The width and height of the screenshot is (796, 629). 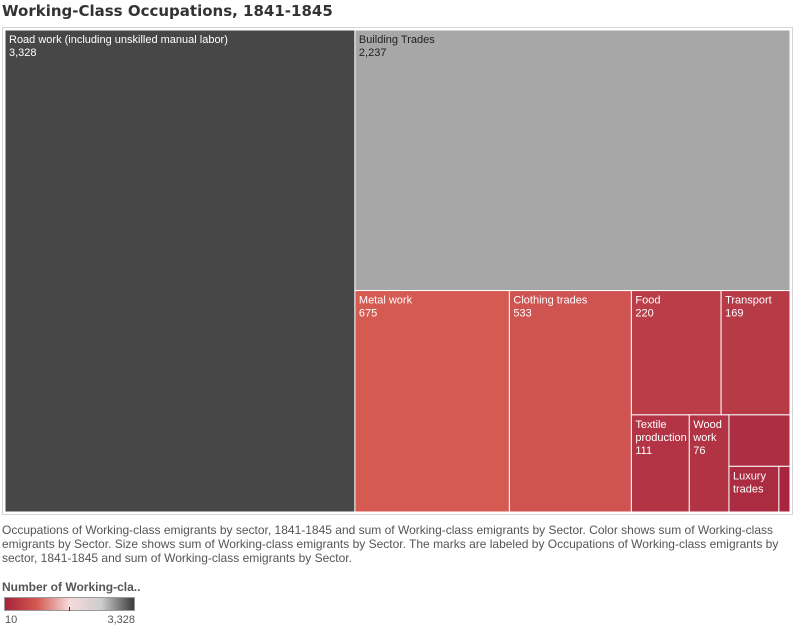 I want to click on treemap-category-label: Luxury, so click(x=750, y=476).